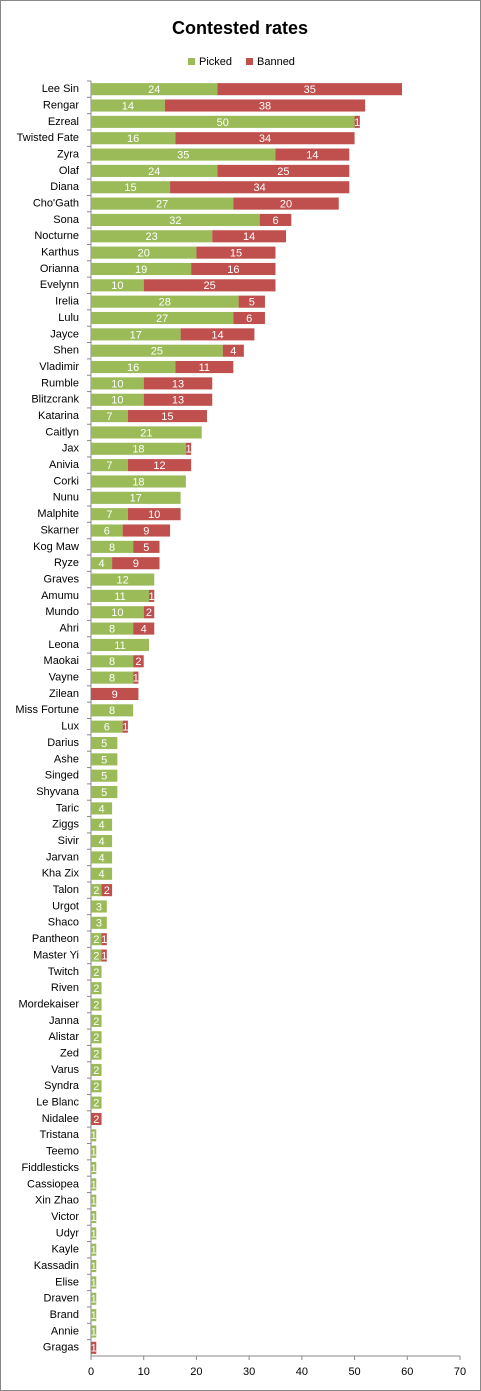  What do you see at coordinates (178, 384) in the screenshot?
I see `data-label: 13` at bounding box center [178, 384].